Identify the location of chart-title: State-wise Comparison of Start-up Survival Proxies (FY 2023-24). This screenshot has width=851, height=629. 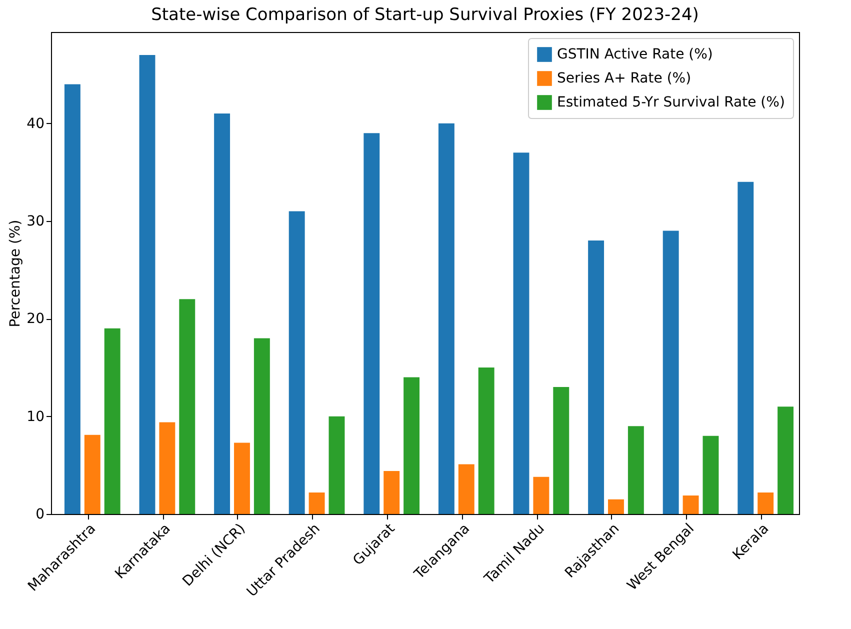
(425, 15).